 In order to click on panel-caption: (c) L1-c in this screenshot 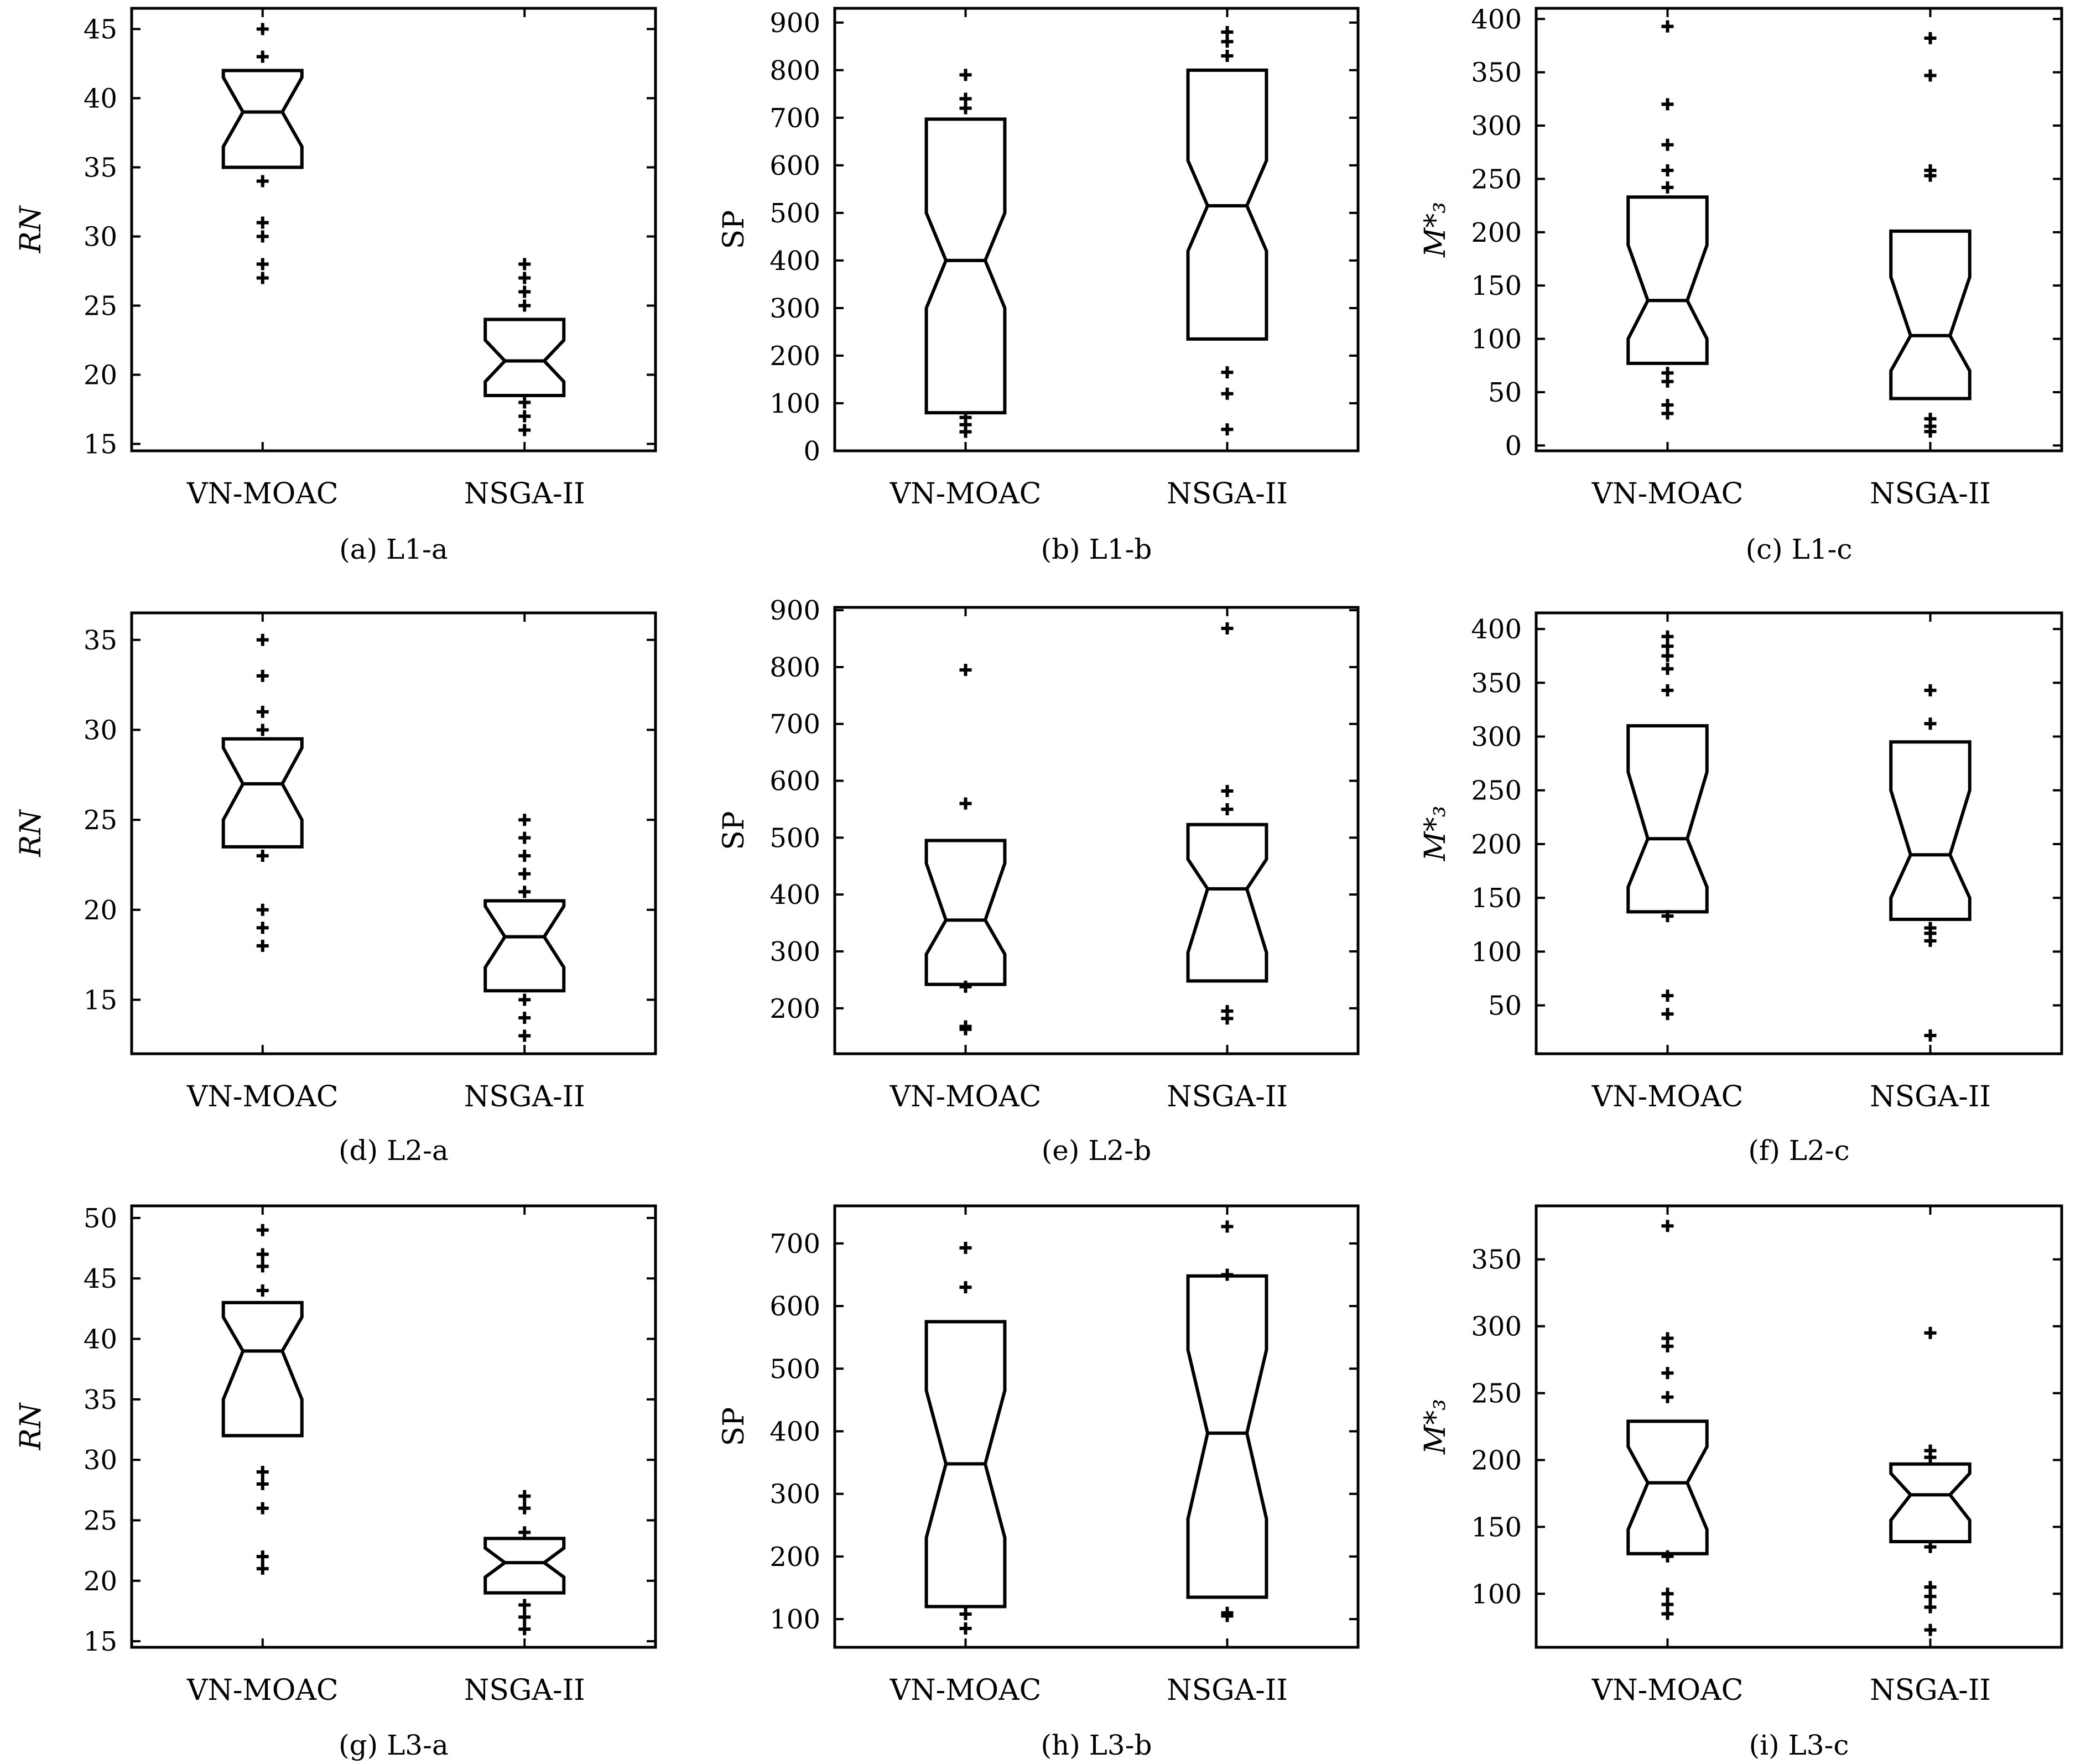, I will do `click(1799, 549)`.